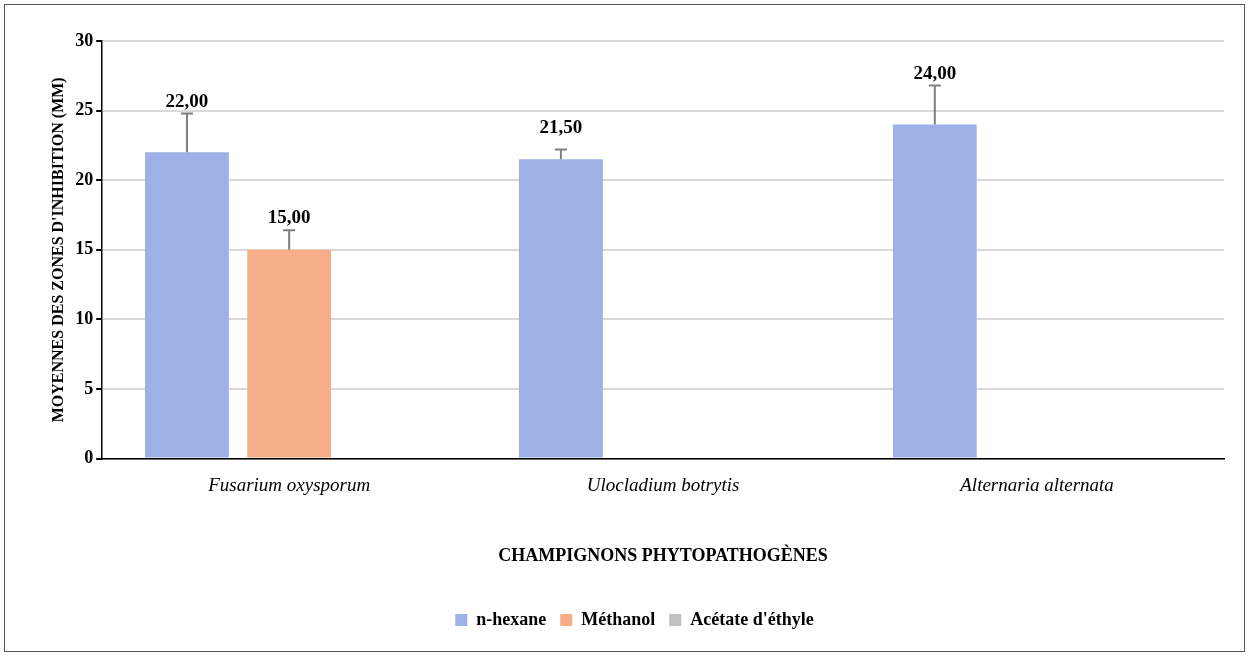 The image size is (1251, 658). Describe the element at coordinates (89, 387) in the screenshot. I see `y-tick-label: 5` at that location.